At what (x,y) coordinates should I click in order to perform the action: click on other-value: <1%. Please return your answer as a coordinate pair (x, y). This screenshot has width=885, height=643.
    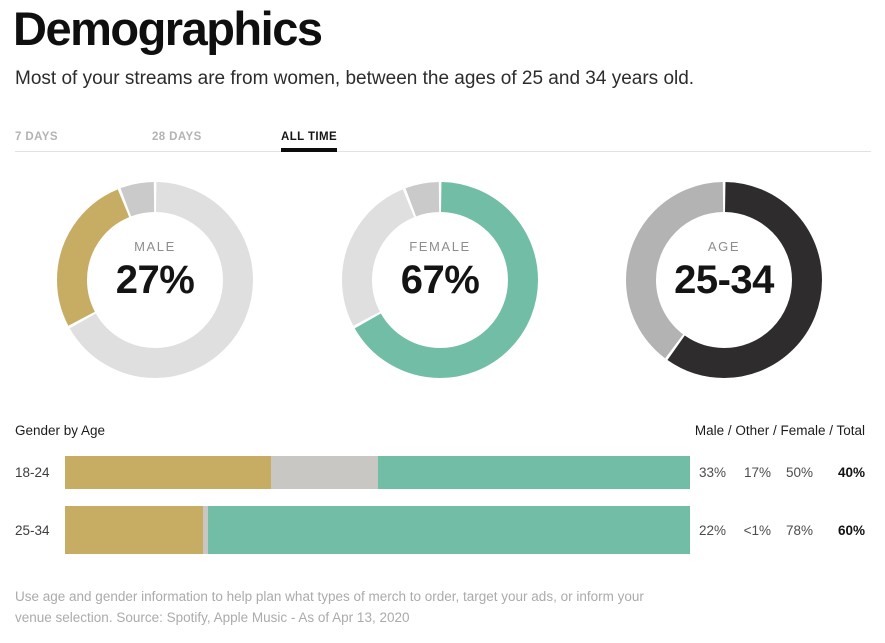
    Looking at the image, I should click on (757, 530).